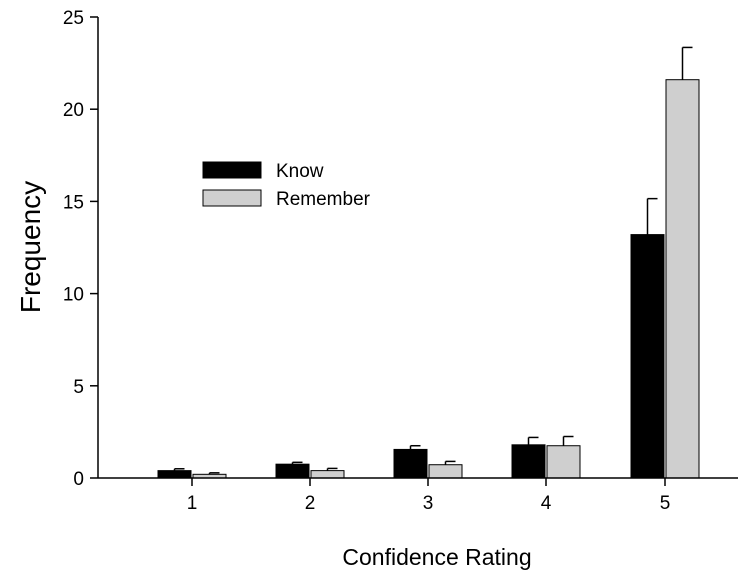 The width and height of the screenshot is (746, 580). I want to click on x-ticks: 1 2 3 4 5, so click(429, 496).